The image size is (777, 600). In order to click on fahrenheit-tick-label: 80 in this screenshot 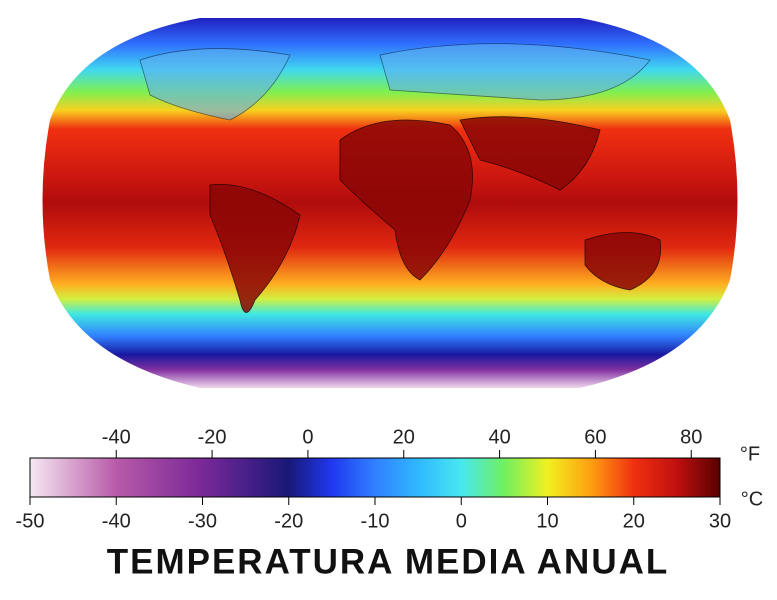, I will do `click(691, 437)`.